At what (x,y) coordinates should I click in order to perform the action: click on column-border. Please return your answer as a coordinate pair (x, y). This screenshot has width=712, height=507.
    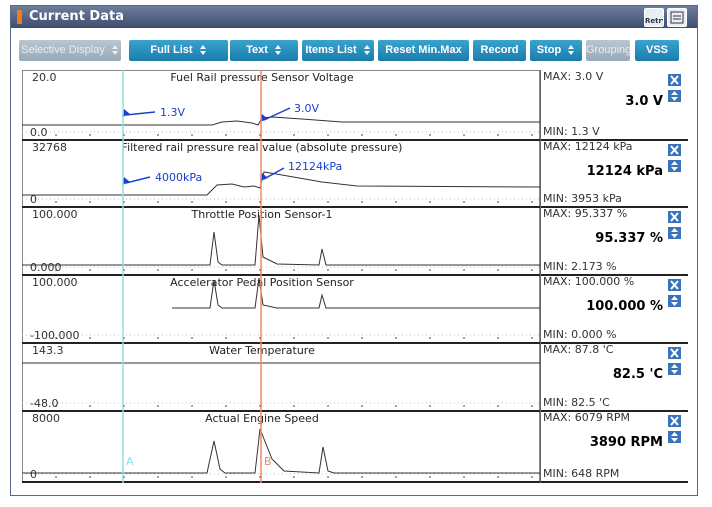
    Looking at the image, I should click on (540, 276).